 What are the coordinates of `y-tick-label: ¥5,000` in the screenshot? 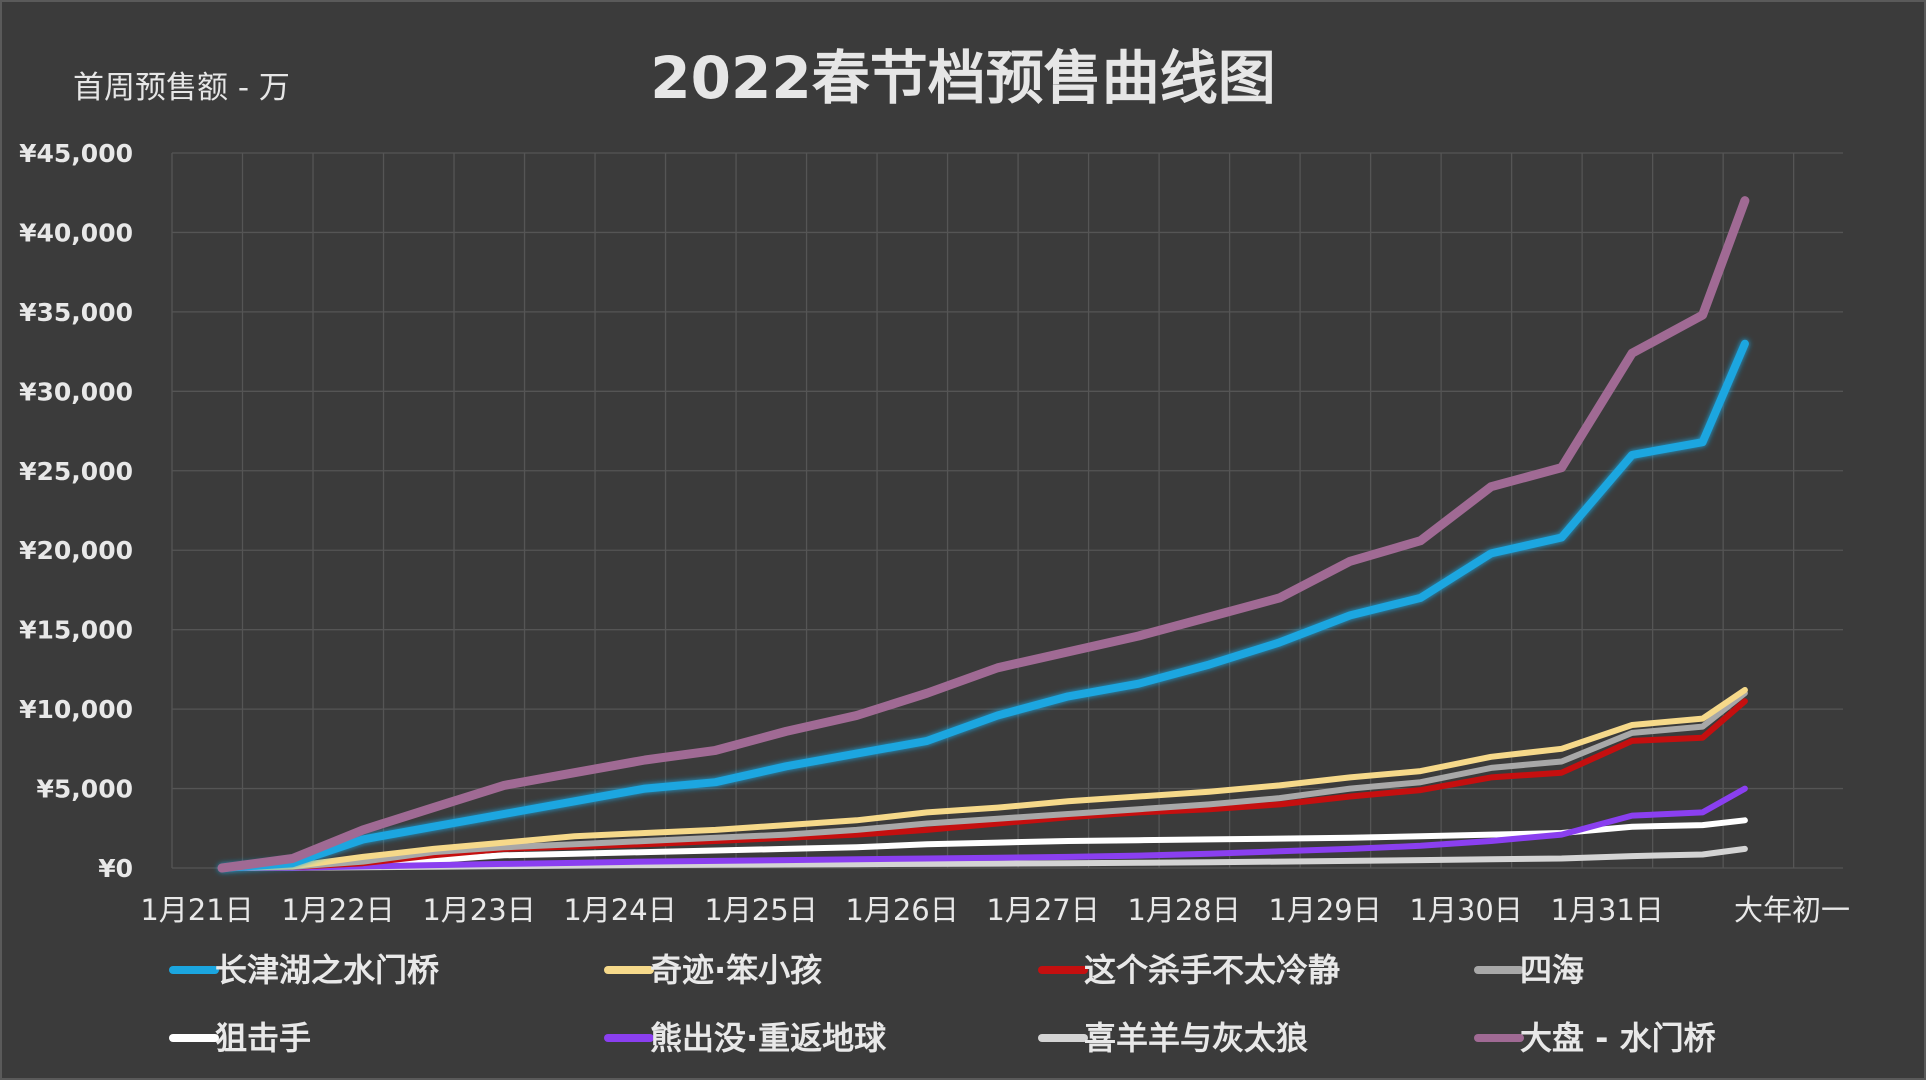 It's located at (85, 789).